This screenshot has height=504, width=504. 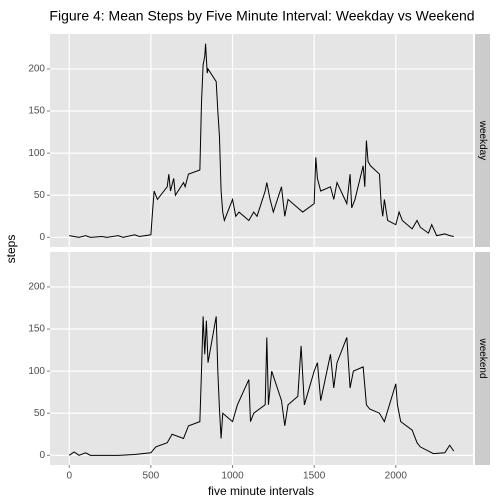 I want to click on x-tick-label: 1000, so click(x=232, y=476).